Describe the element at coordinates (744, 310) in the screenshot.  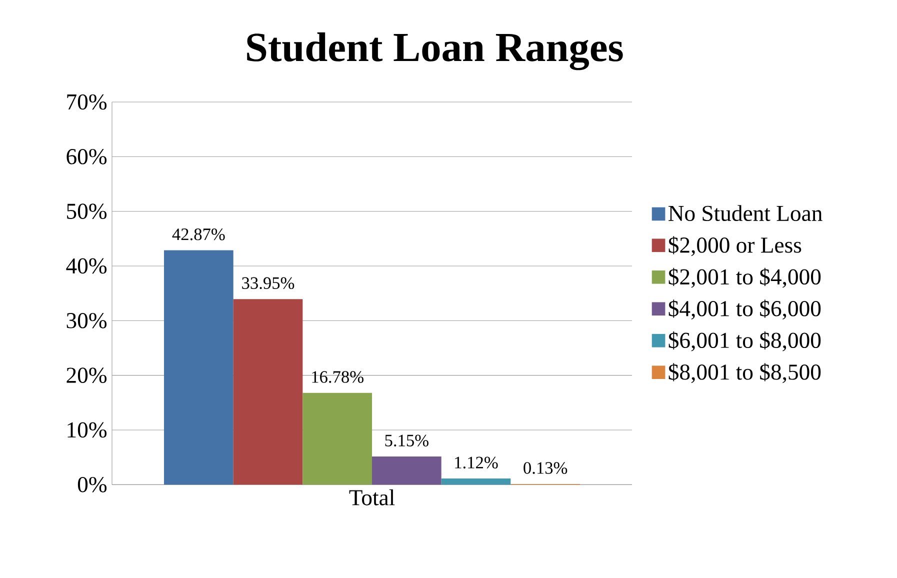
I see `legend-label: $4,001 to $6,000` at that location.